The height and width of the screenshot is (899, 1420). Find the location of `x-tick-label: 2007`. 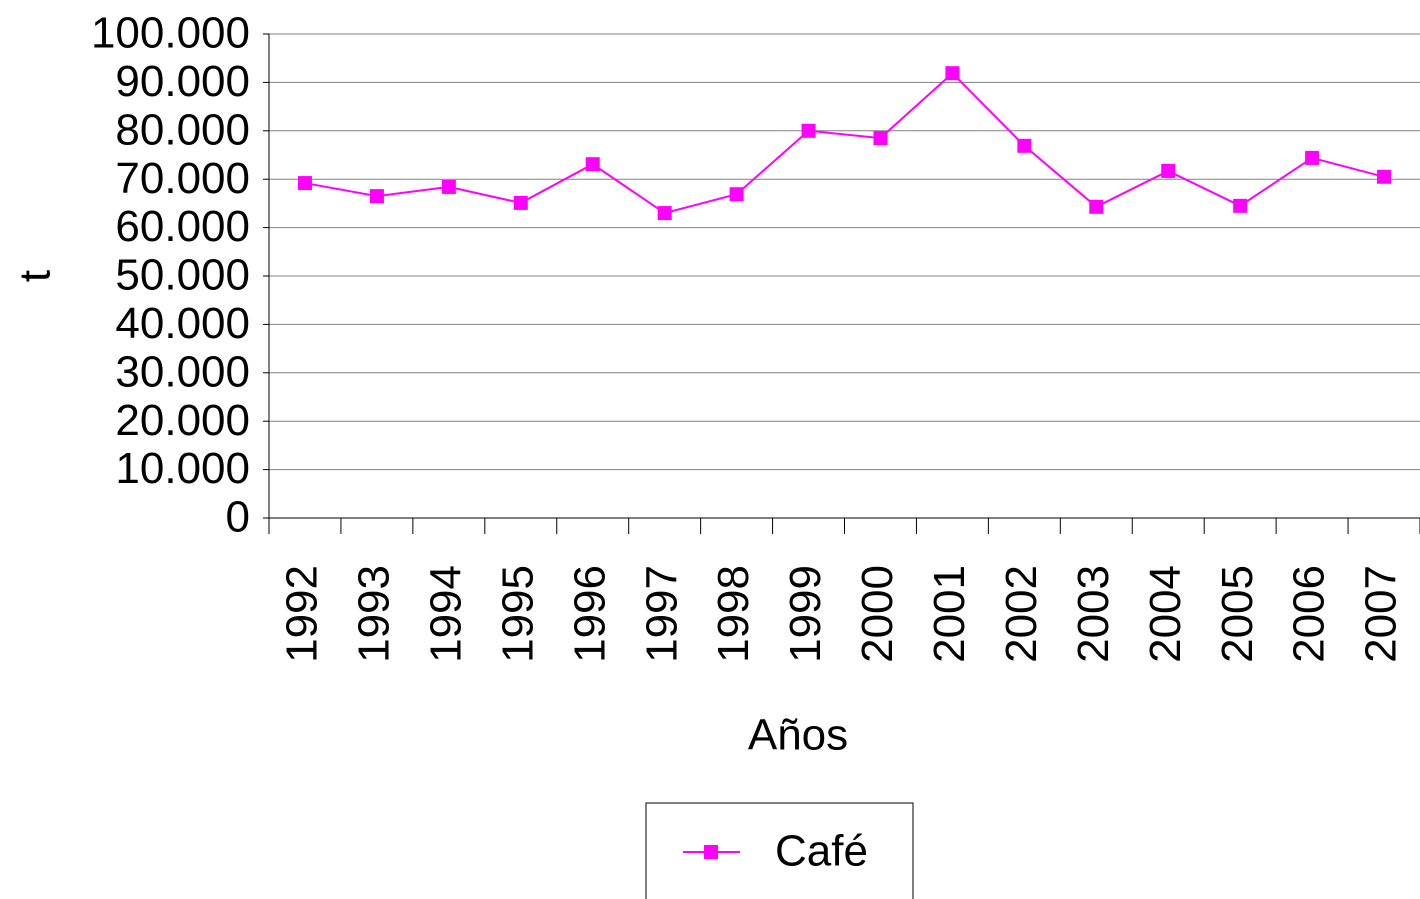

x-tick-label: 2007 is located at coordinates (1381, 614).